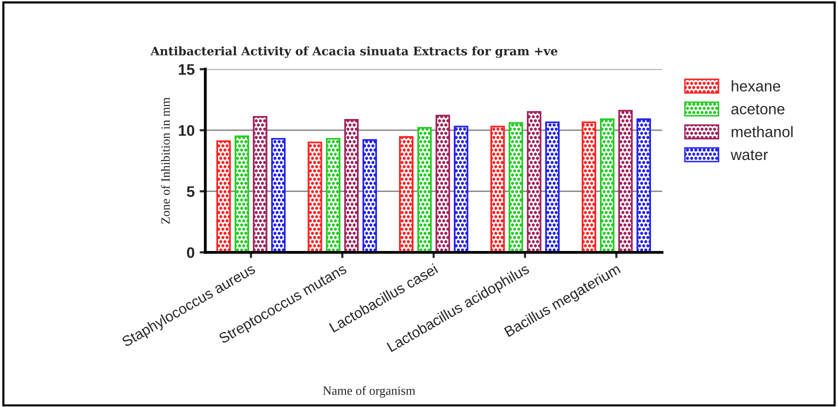  What do you see at coordinates (756, 86) in the screenshot?
I see `legend-label: hexane` at bounding box center [756, 86].